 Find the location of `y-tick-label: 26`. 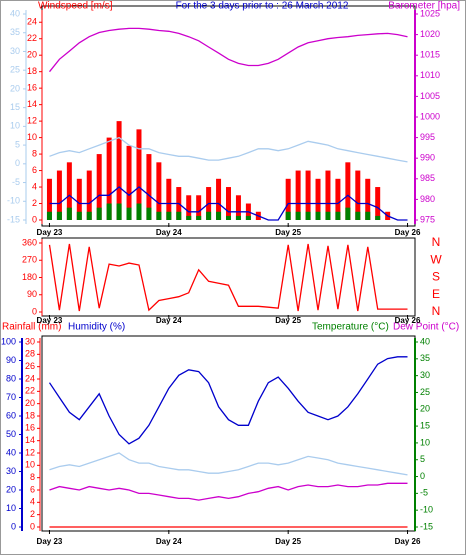

y-tick-label: 26 is located at coordinates (30, 366).